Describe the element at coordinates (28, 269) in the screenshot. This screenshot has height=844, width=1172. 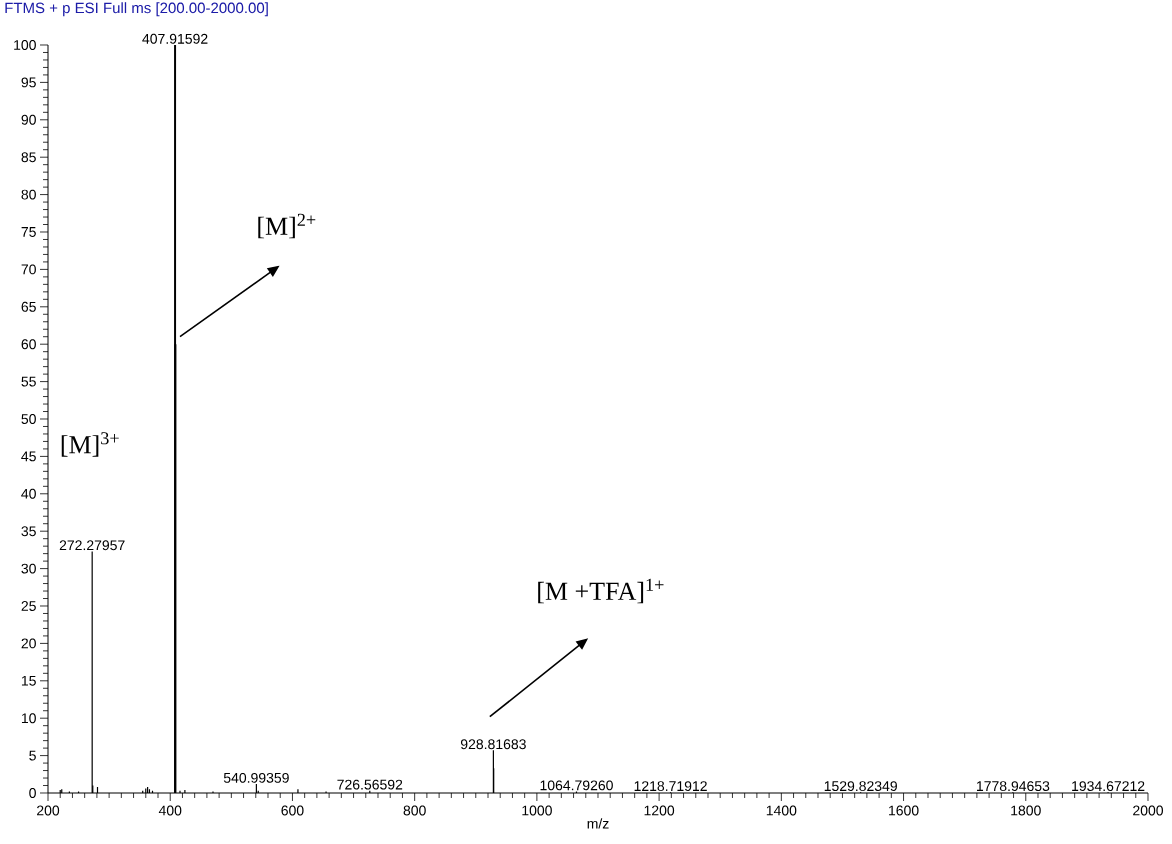
I see `y-tick-label: 70` at that location.